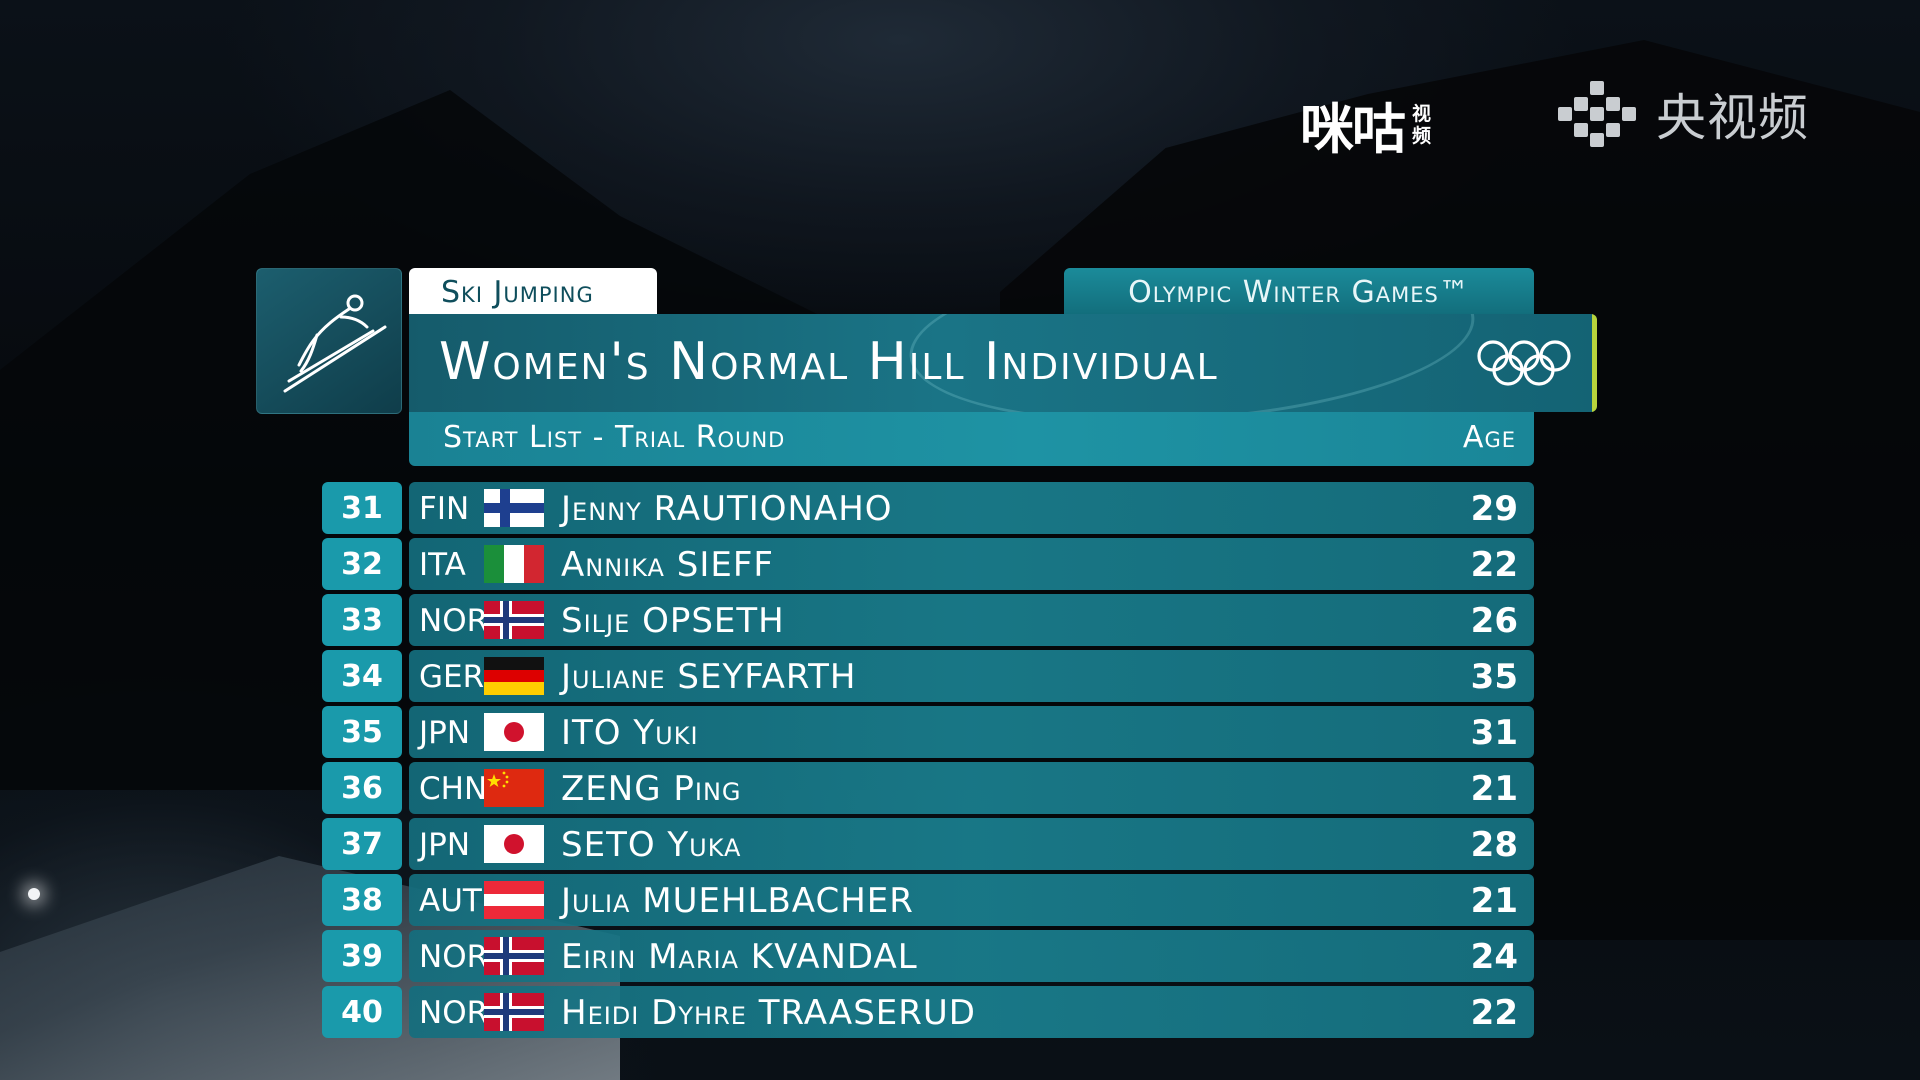 This screenshot has width=1920, height=1080. I want to click on aut-flag-icon, so click(514, 900).